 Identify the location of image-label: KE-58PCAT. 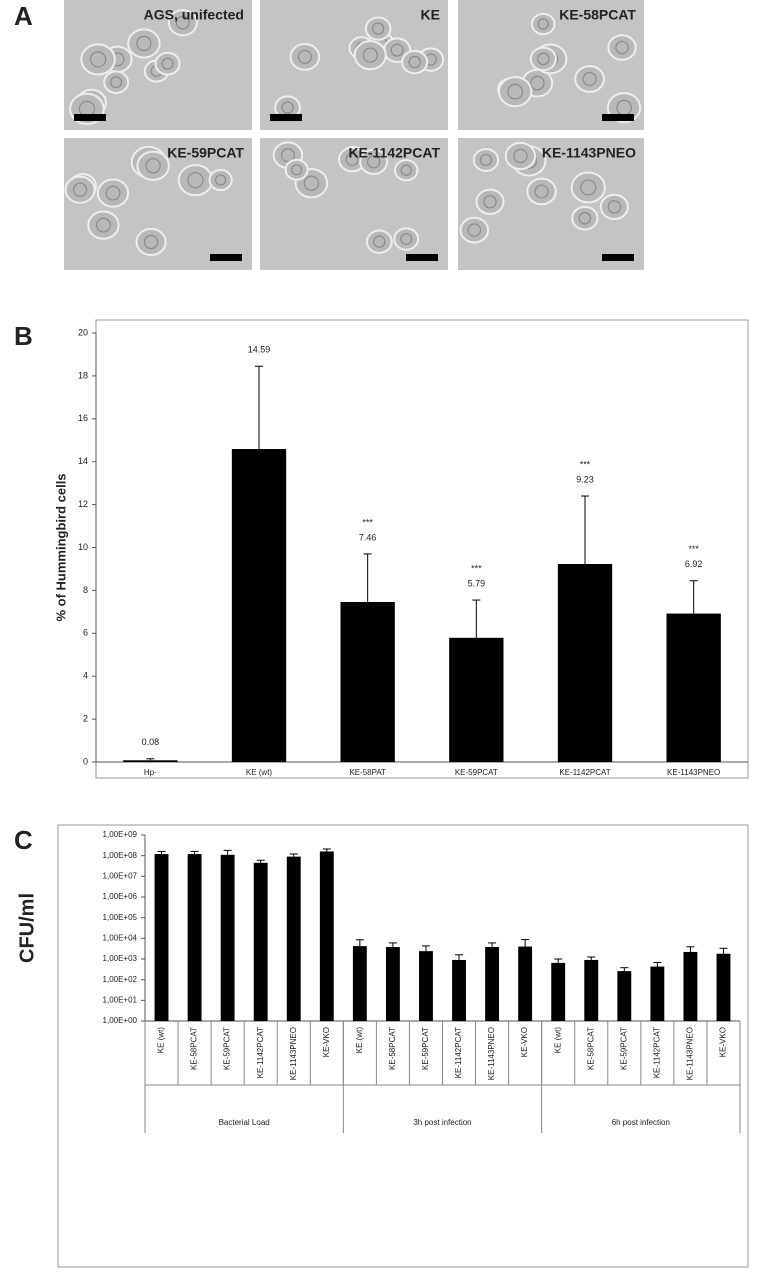
(597, 15).